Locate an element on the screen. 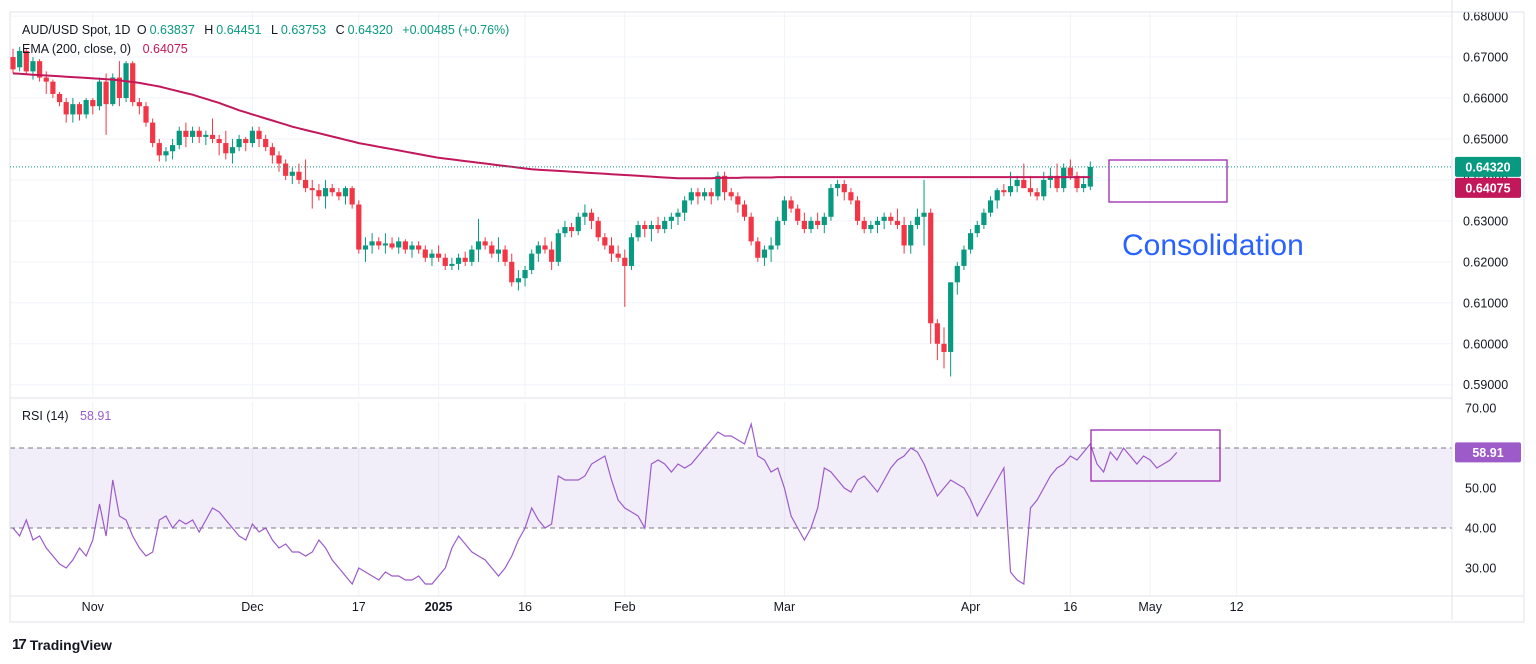  price-tick-label: 0.65000 is located at coordinates (1485, 139).